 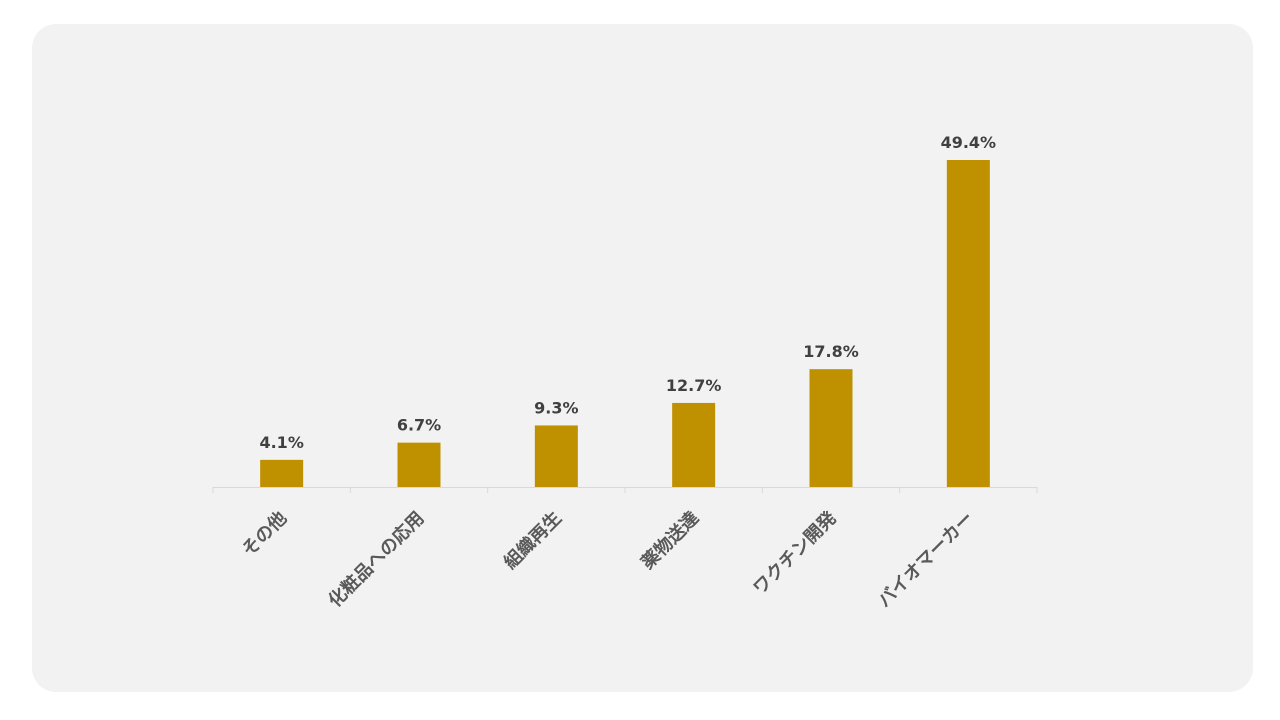 I want to click on category-label-1: その他, so click(x=264, y=534).